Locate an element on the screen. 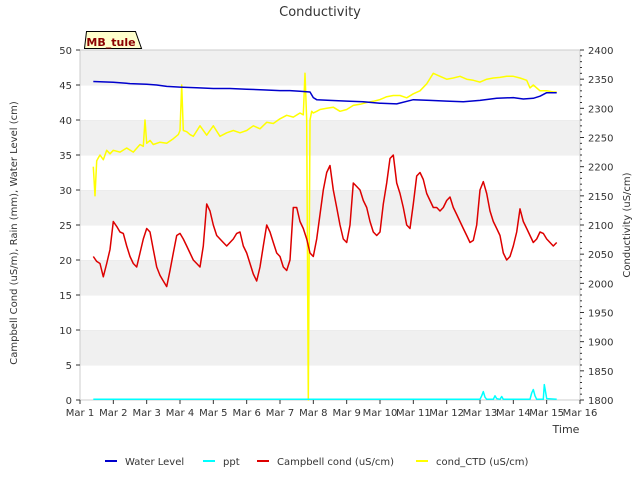  legend-label-ppt: ppt is located at coordinates (231, 462).